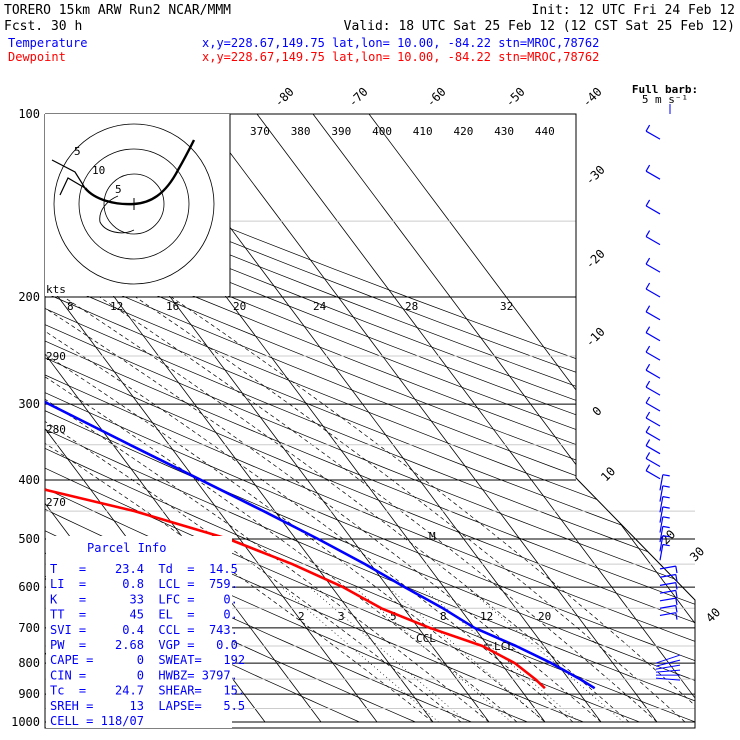  I want to click on speed-label-16: 16, so click(172, 306).